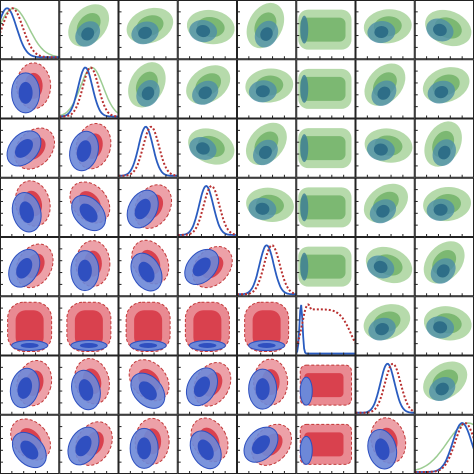 The height and width of the screenshot is (474, 474). I want to click on contour-red-inner, so click(148, 329).